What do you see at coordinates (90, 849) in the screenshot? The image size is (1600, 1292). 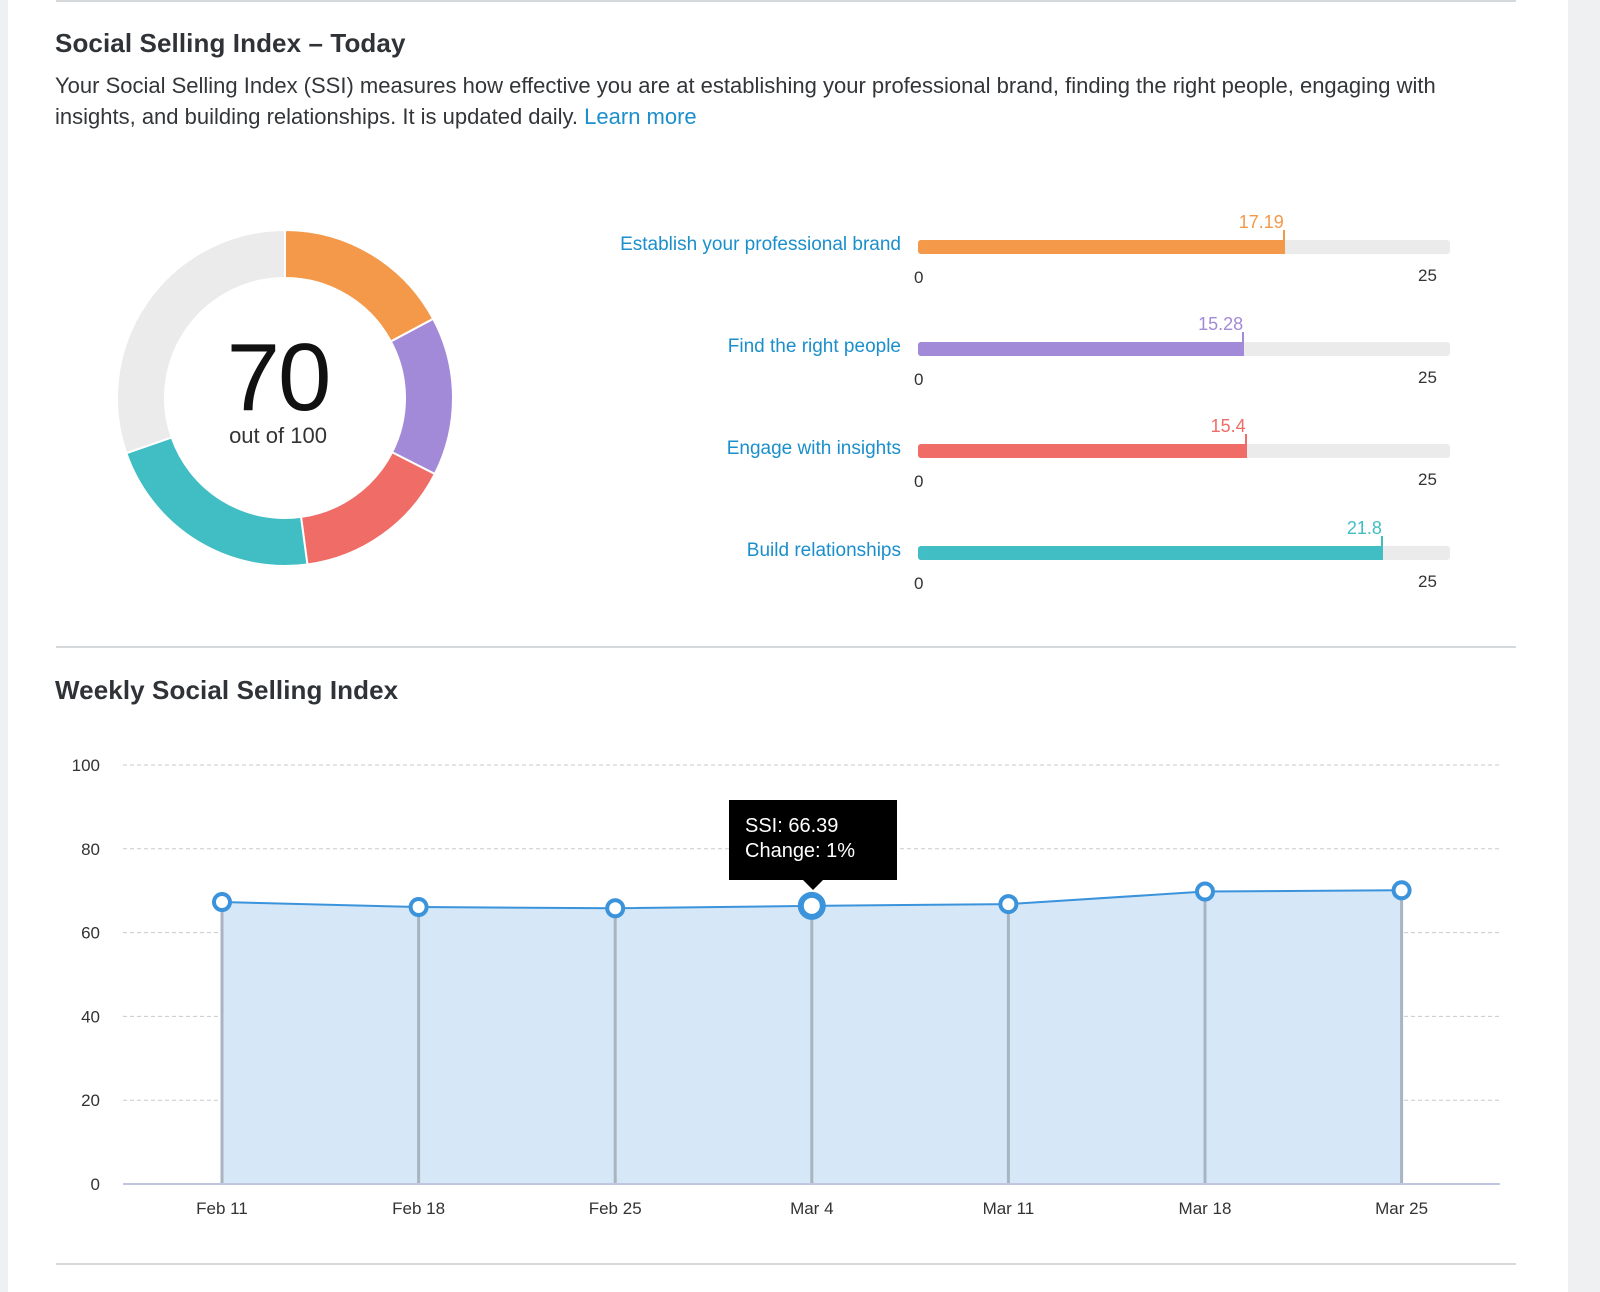 I see `y-tick-label: 80` at bounding box center [90, 849].